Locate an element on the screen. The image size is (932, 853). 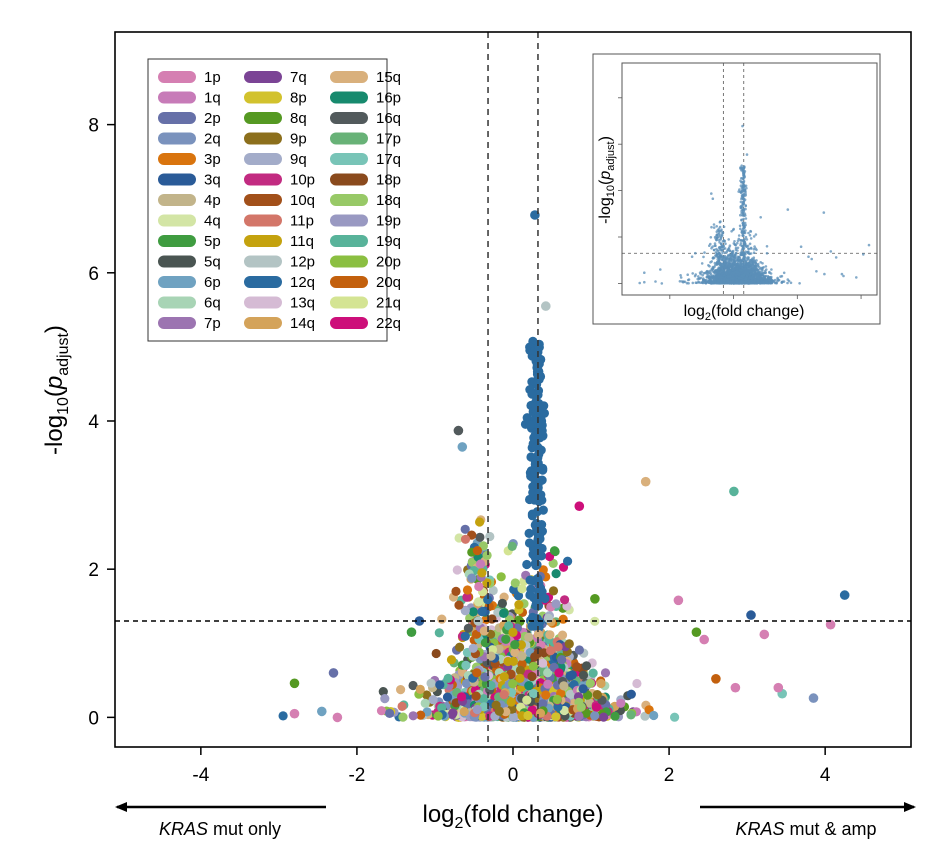
x-tick-label: 2 is located at coordinates (669, 775).